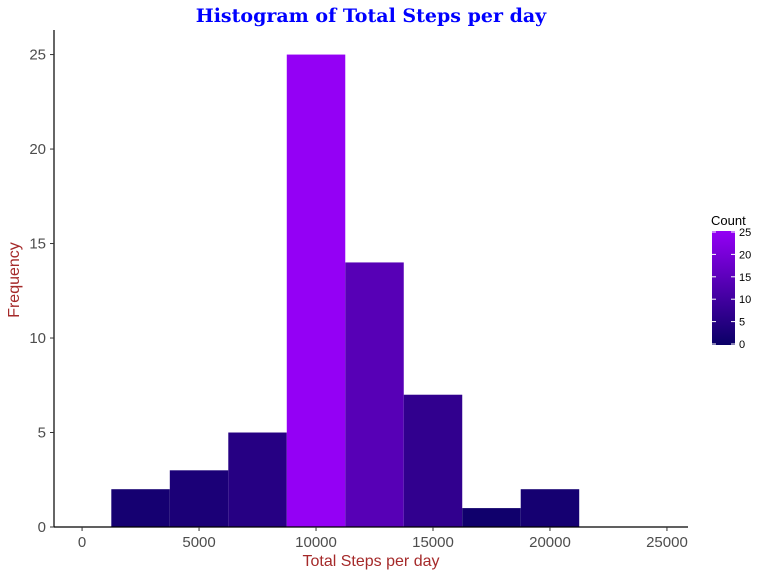  I want to click on color-legend: Count 0 5 10 15 20 25, so click(731, 282).